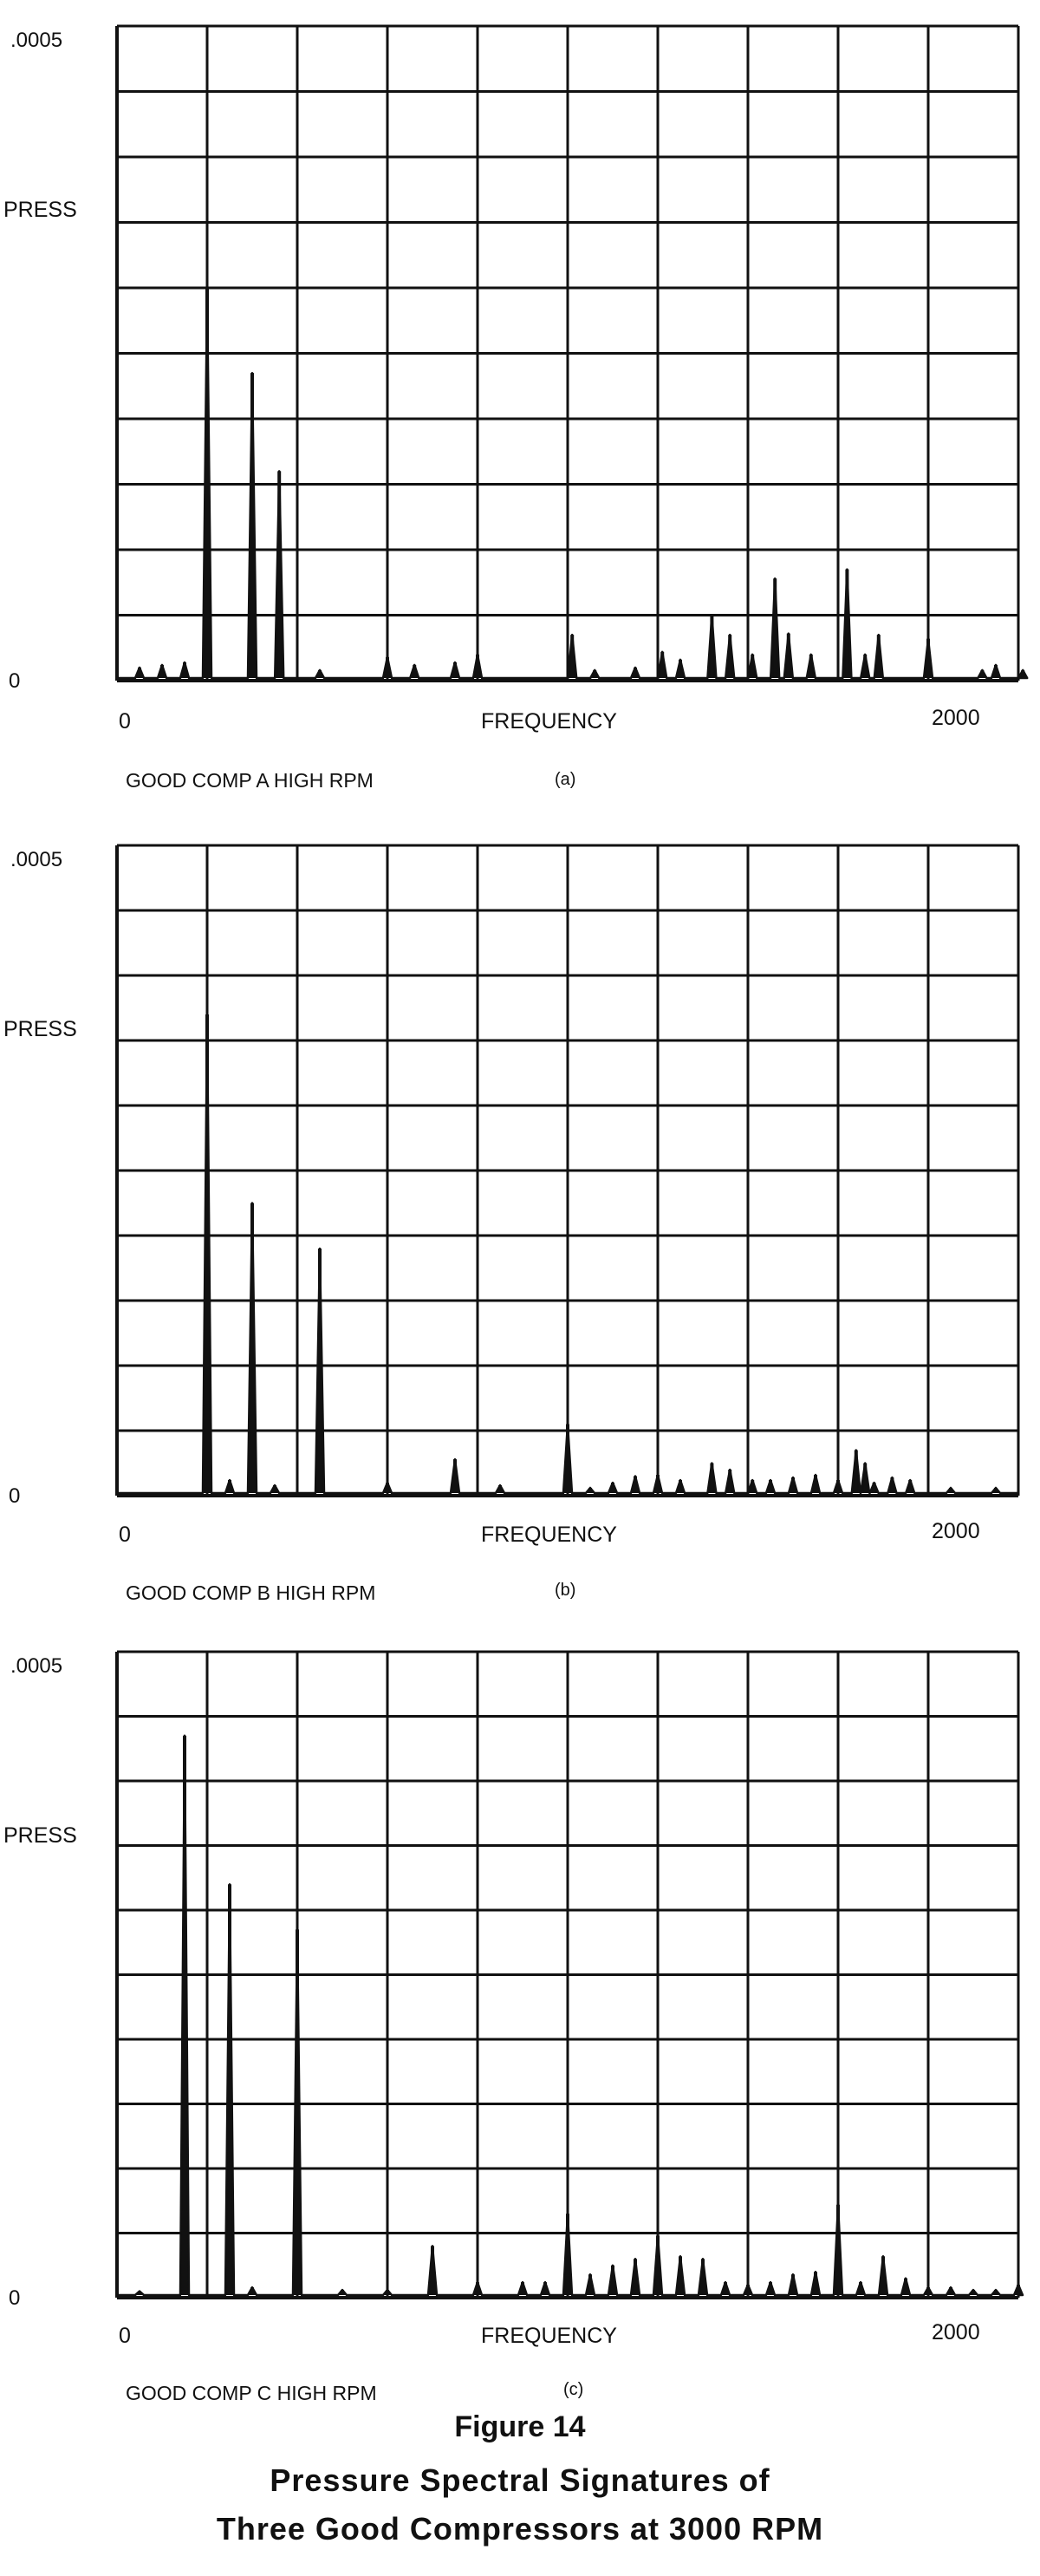 The image size is (1040, 2576). I want to click on chart-legend-text: GOOD COMP A HIGH RPM, so click(250, 781).